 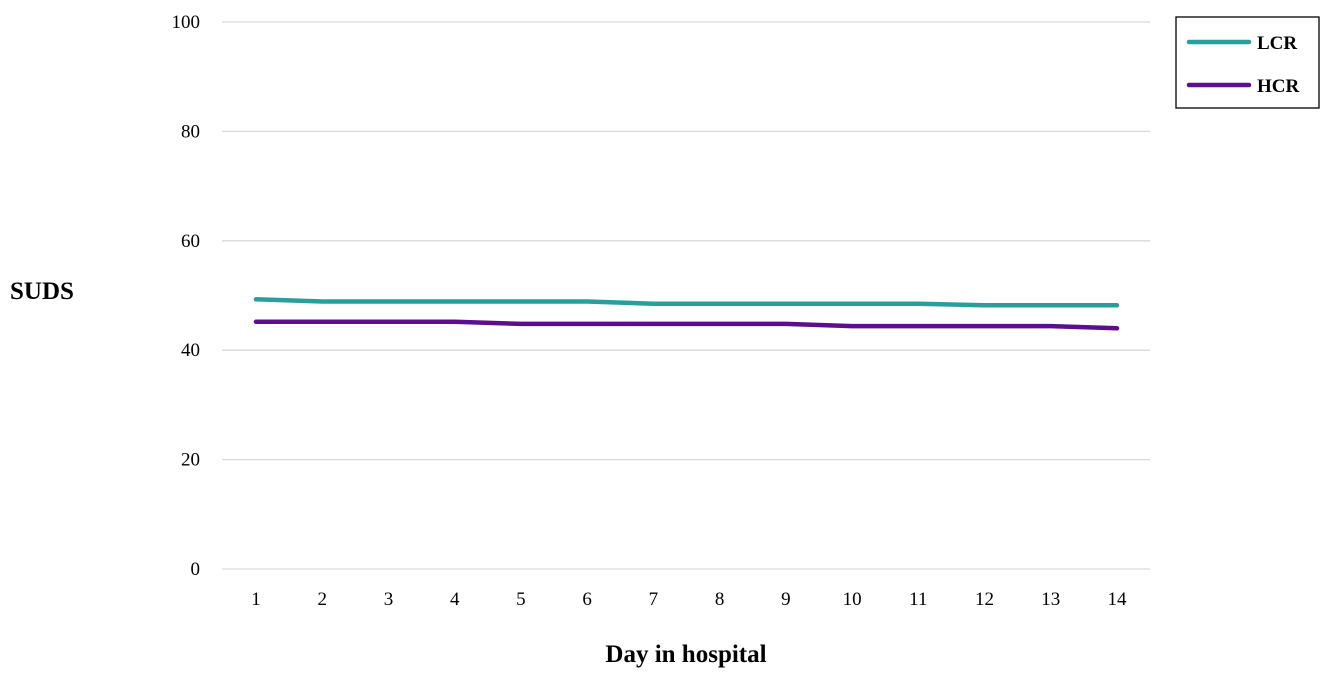 I want to click on legend: LCR HCR, so click(x=1247, y=62).